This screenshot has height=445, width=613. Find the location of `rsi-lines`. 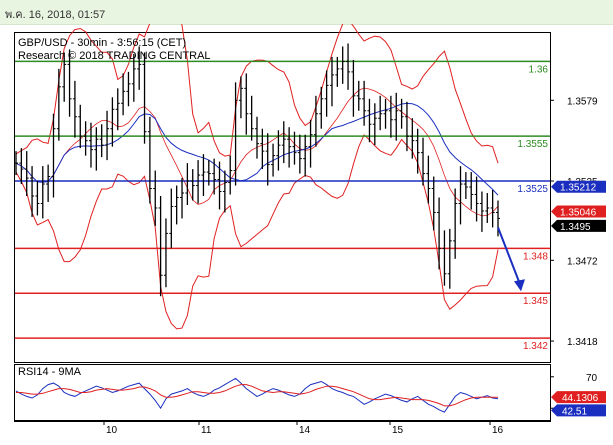

rsi-lines is located at coordinates (257, 395).